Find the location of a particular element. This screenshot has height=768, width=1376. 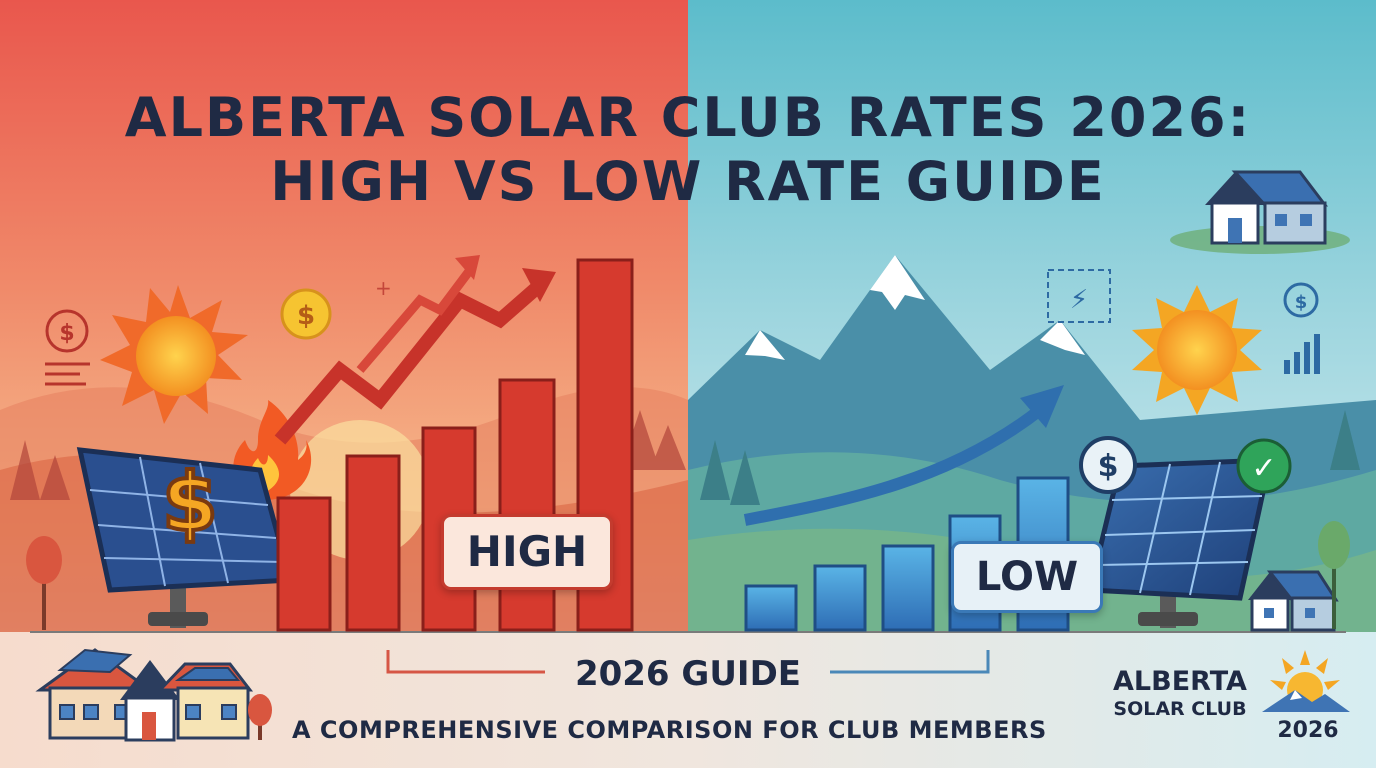

growth-chart-icon: $ is located at coordinates (1301, 328).